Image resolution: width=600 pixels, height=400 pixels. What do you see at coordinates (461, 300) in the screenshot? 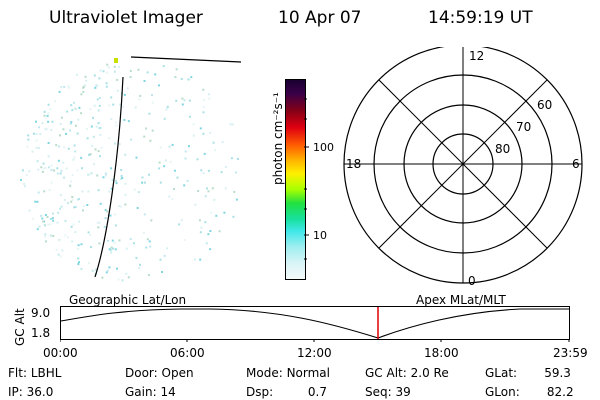
I see `timeline-right-title: Apex MLat/MLT` at bounding box center [461, 300].